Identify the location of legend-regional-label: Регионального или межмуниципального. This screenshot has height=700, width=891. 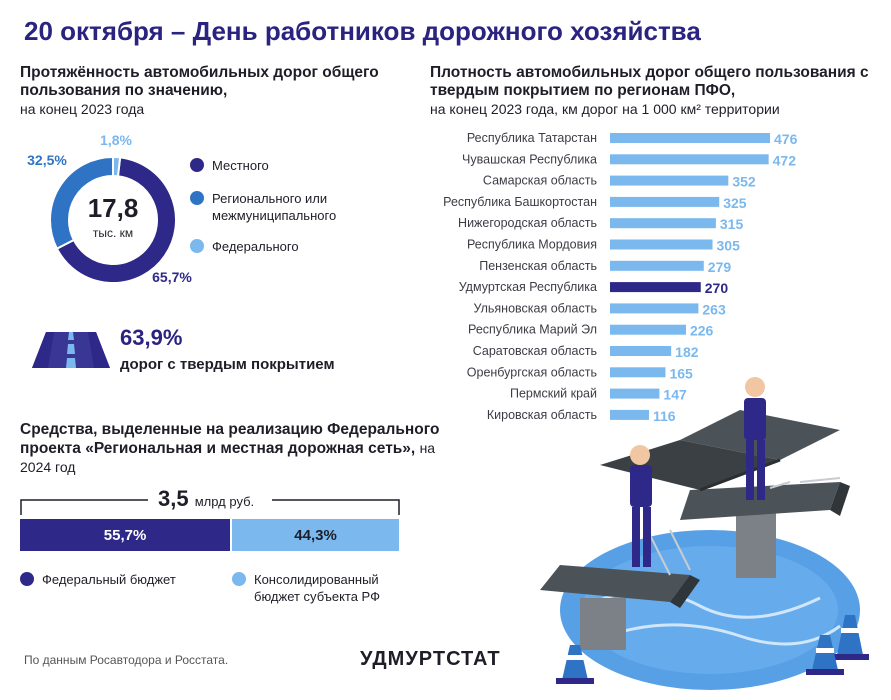
(274, 207).